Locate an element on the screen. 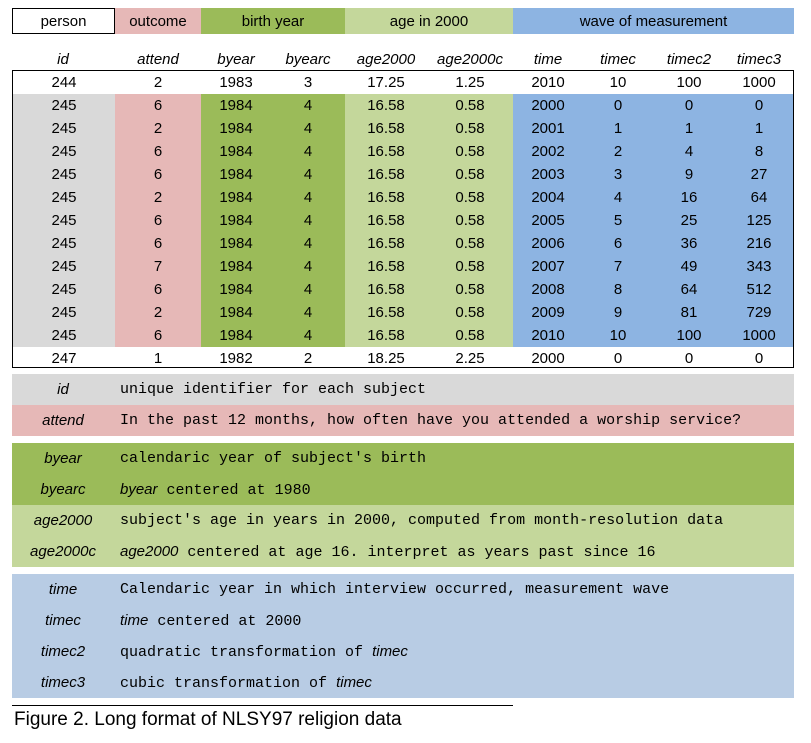  group-header-wave: wave of measurement is located at coordinates (653, 21).